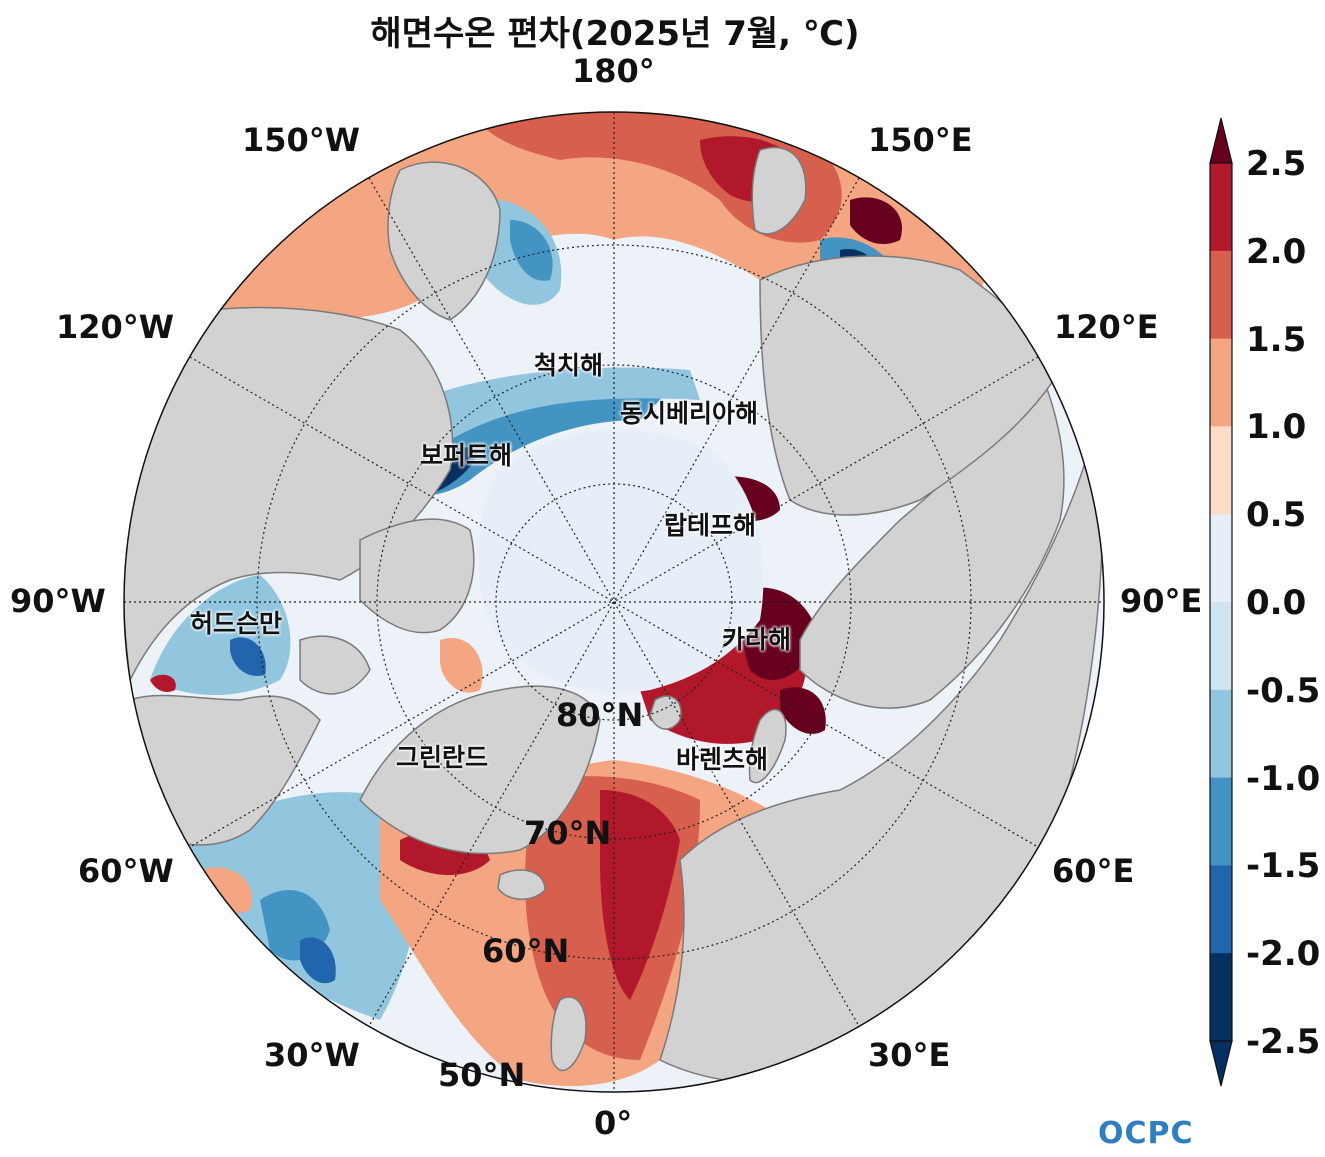  What do you see at coordinates (442, 757) in the screenshot?
I see `sea-label-greenland: 그린란드` at bounding box center [442, 757].